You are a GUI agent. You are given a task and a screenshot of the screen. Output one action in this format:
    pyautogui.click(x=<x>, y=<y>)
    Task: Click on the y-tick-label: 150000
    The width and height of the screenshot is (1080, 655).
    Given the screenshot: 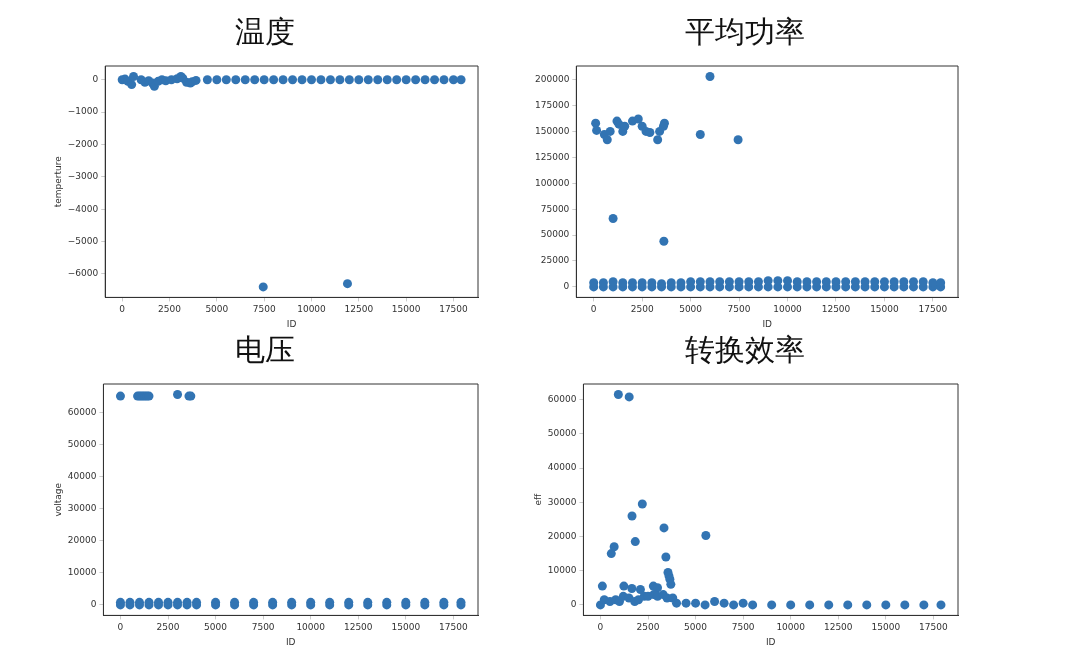 What is the action you would take?
    pyautogui.click(x=552, y=130)
    